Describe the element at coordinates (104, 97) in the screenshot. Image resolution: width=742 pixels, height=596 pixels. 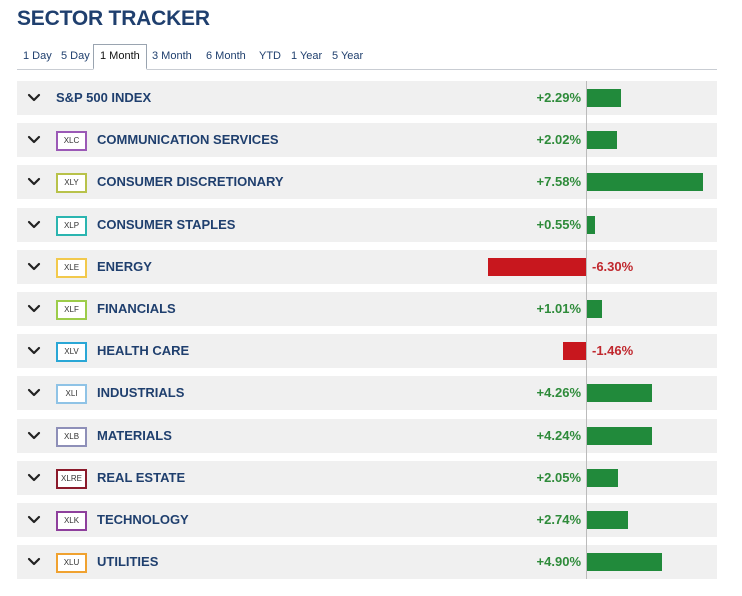
I see `sector-name: S&P 500 INDEX` at that location.